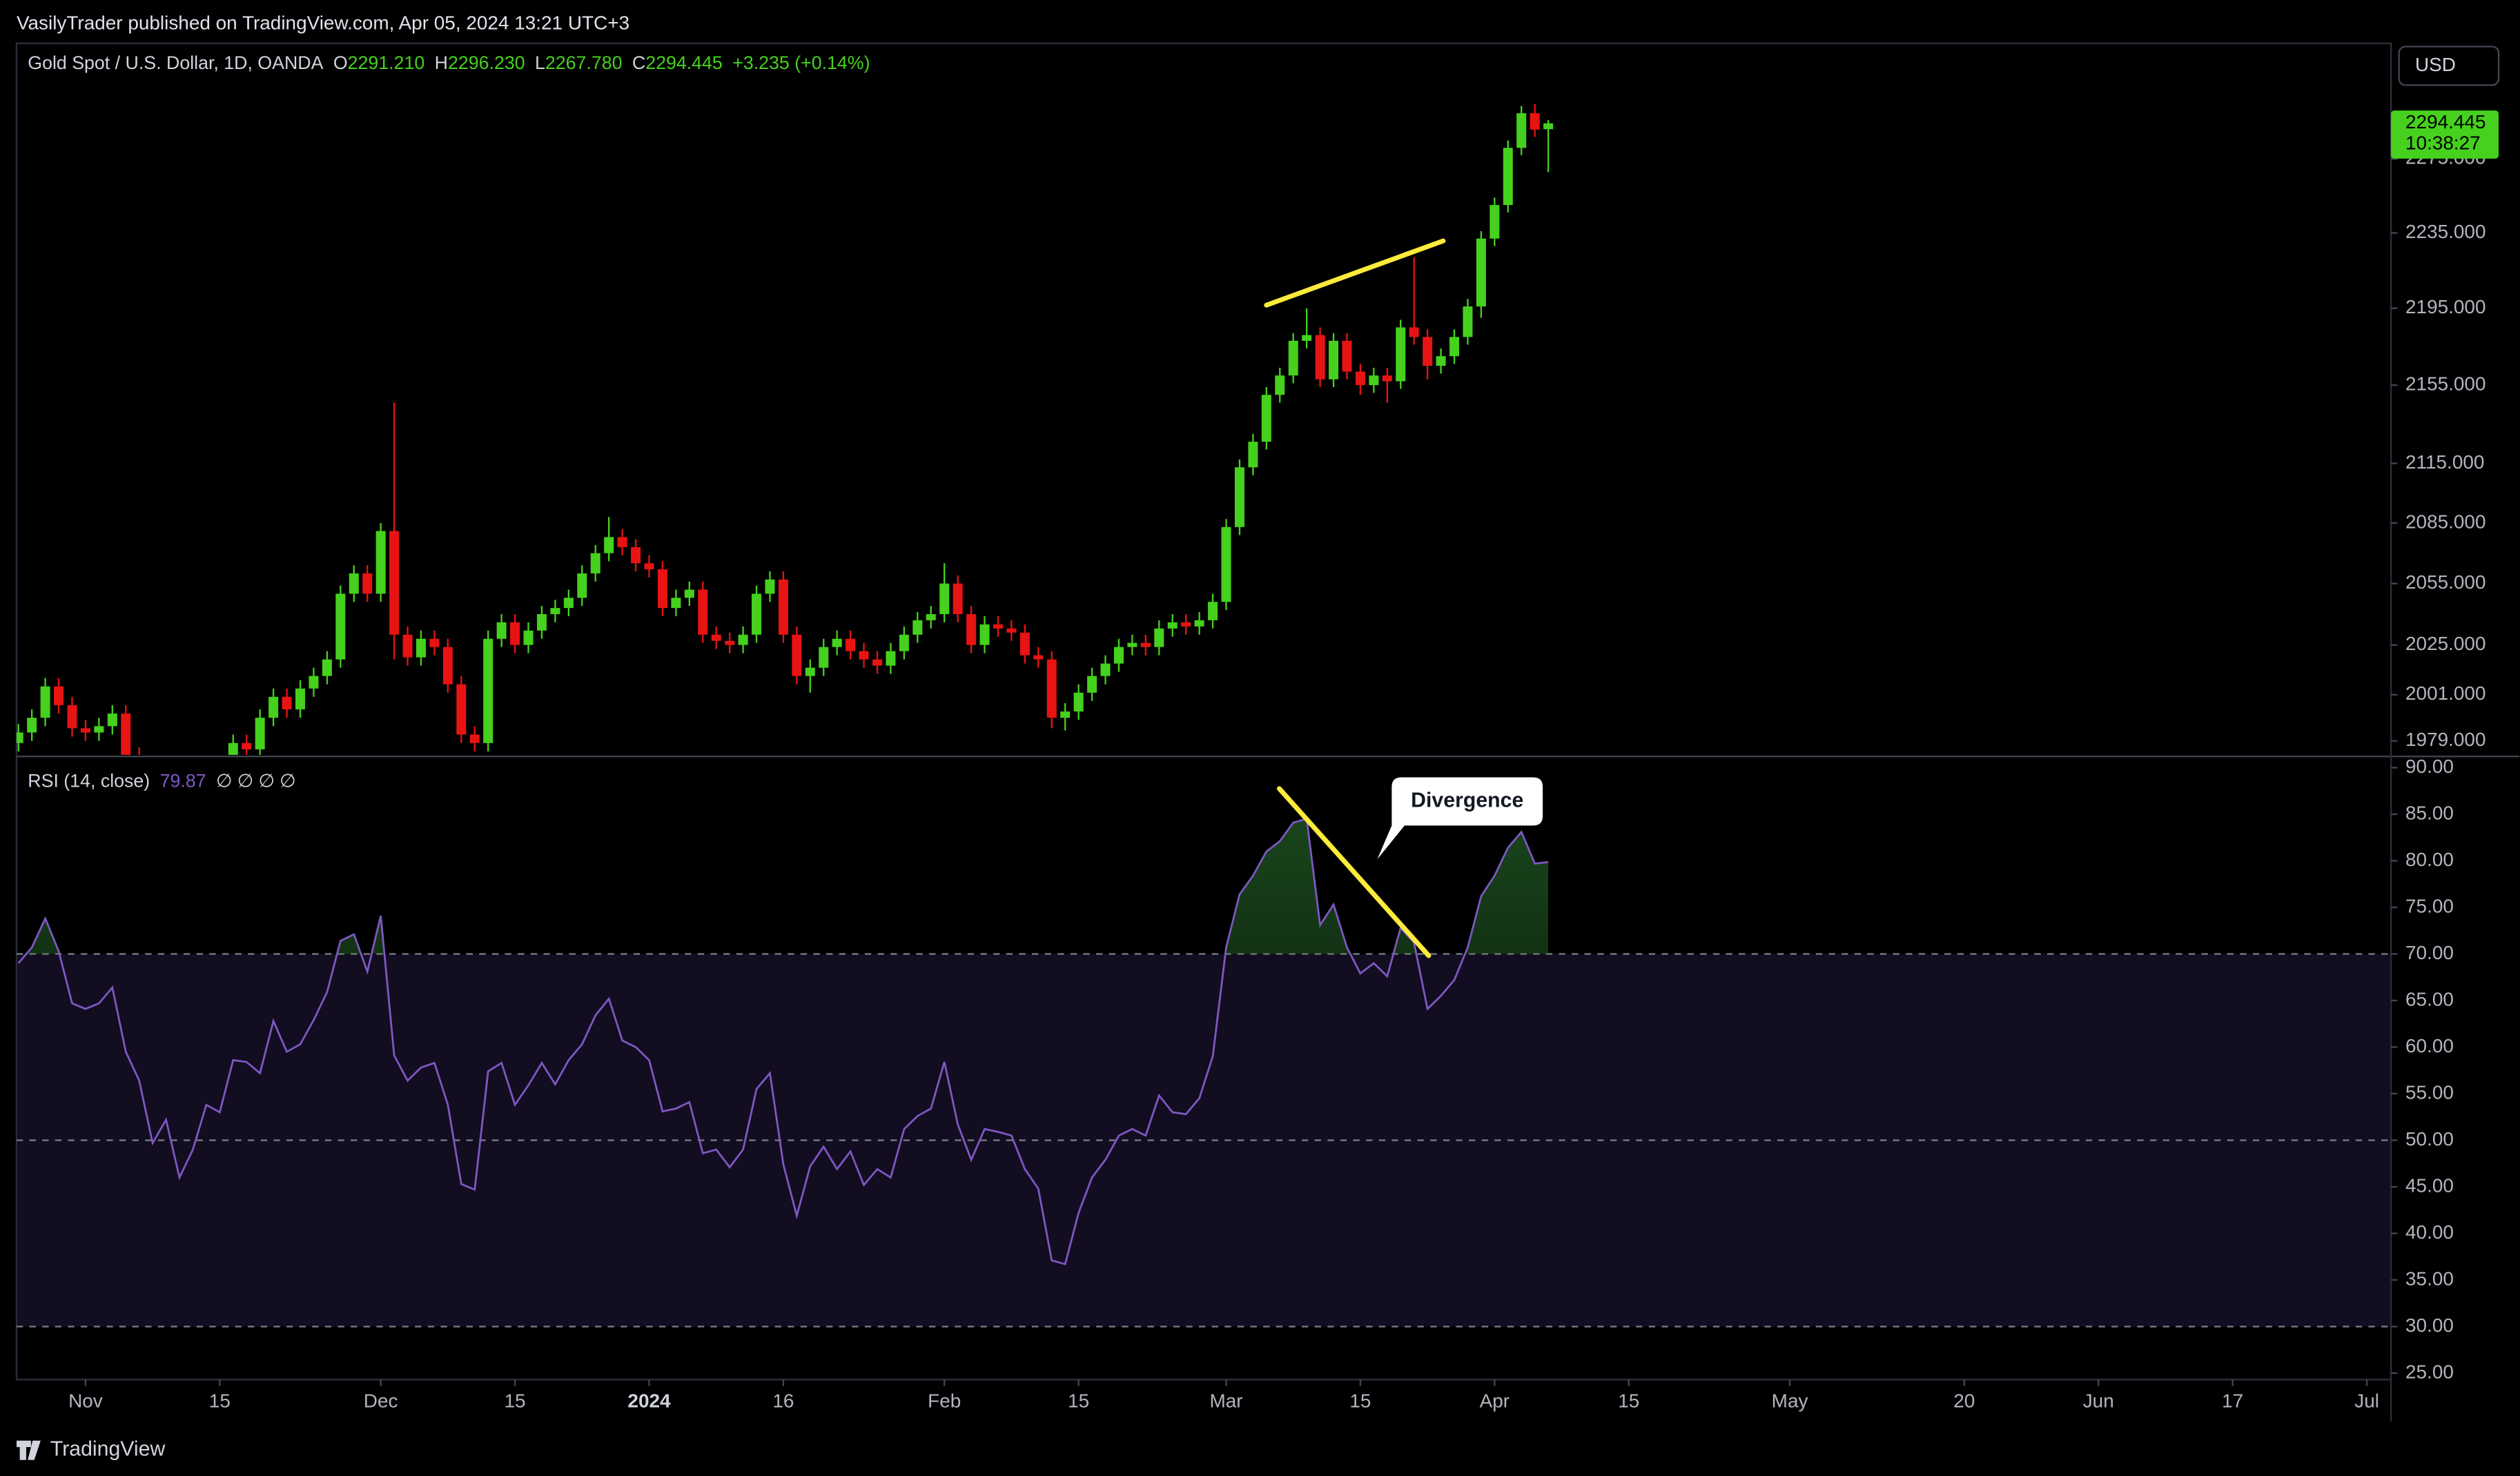  I want to click on rsi-value: 79.87, so click(183, 781).